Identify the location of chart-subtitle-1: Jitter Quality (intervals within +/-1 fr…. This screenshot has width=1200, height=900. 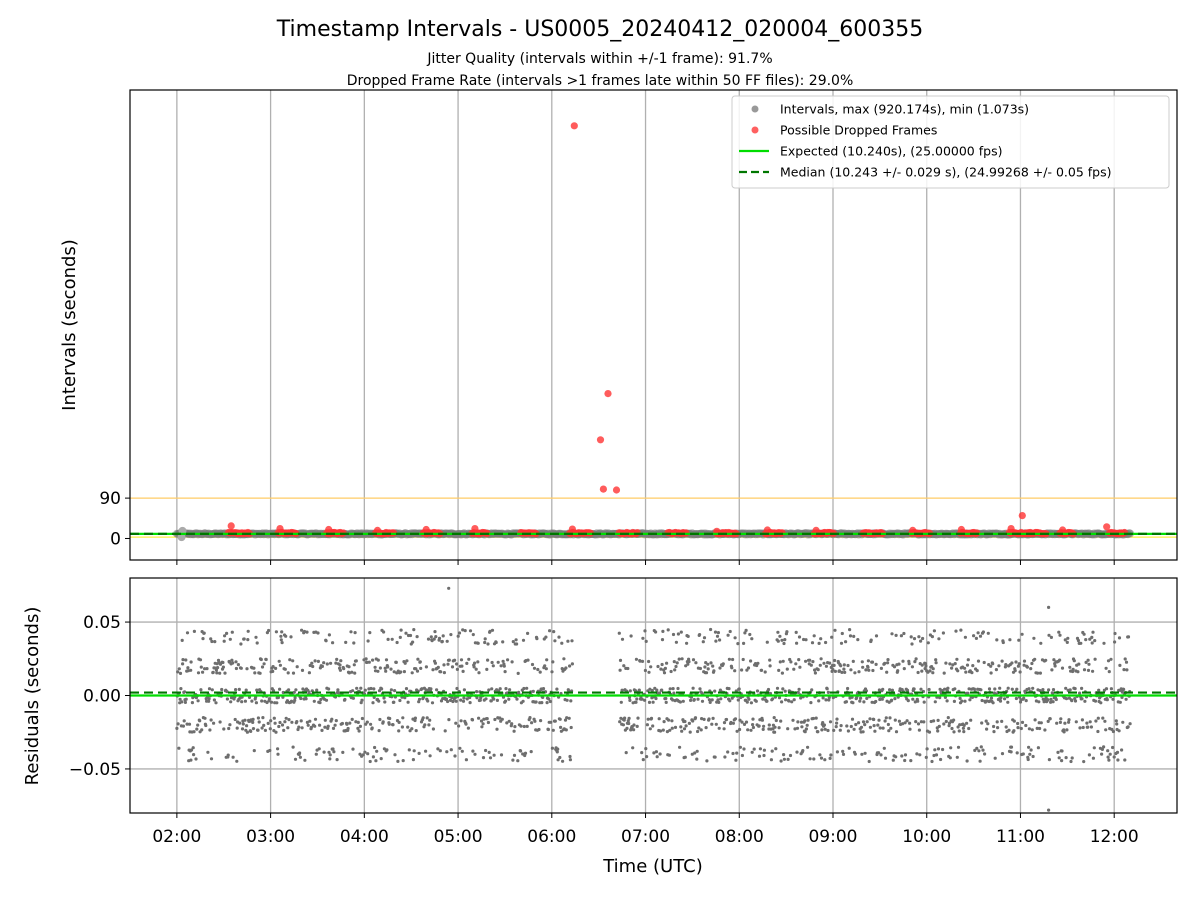
(599, 59).